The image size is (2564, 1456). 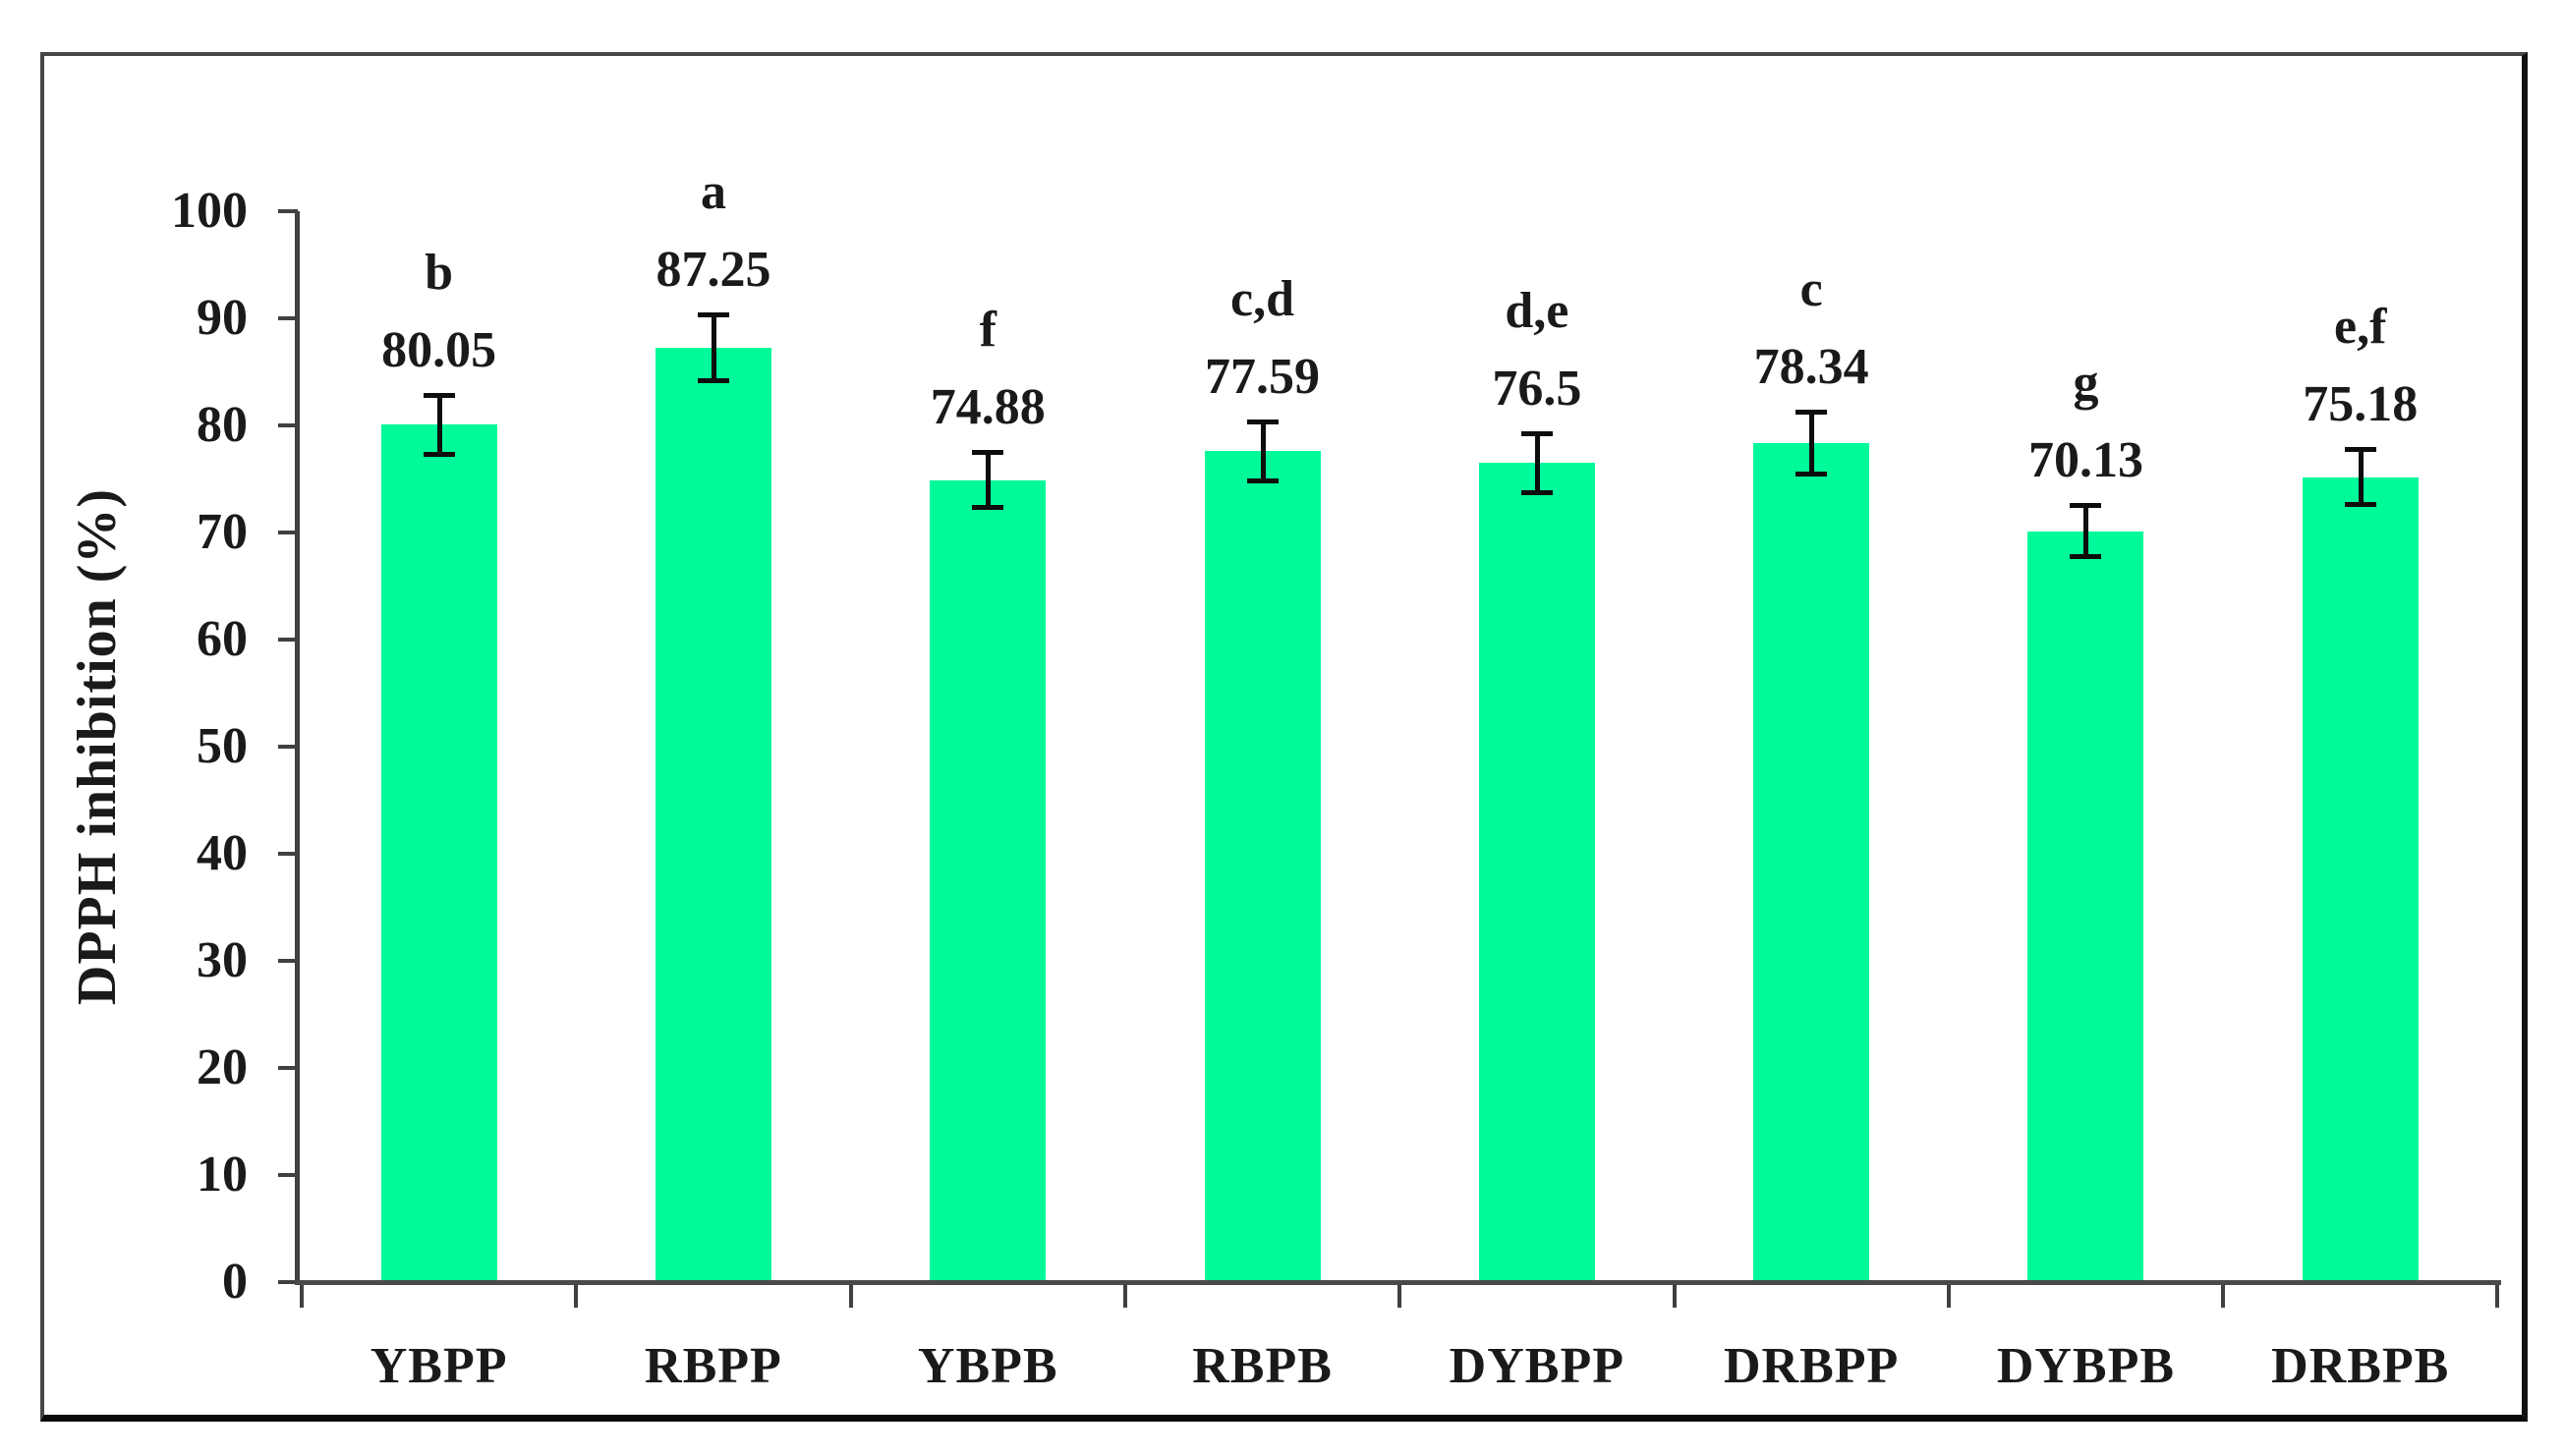 I want to click on value-label: 77.59, so click(x=1263, y=376).